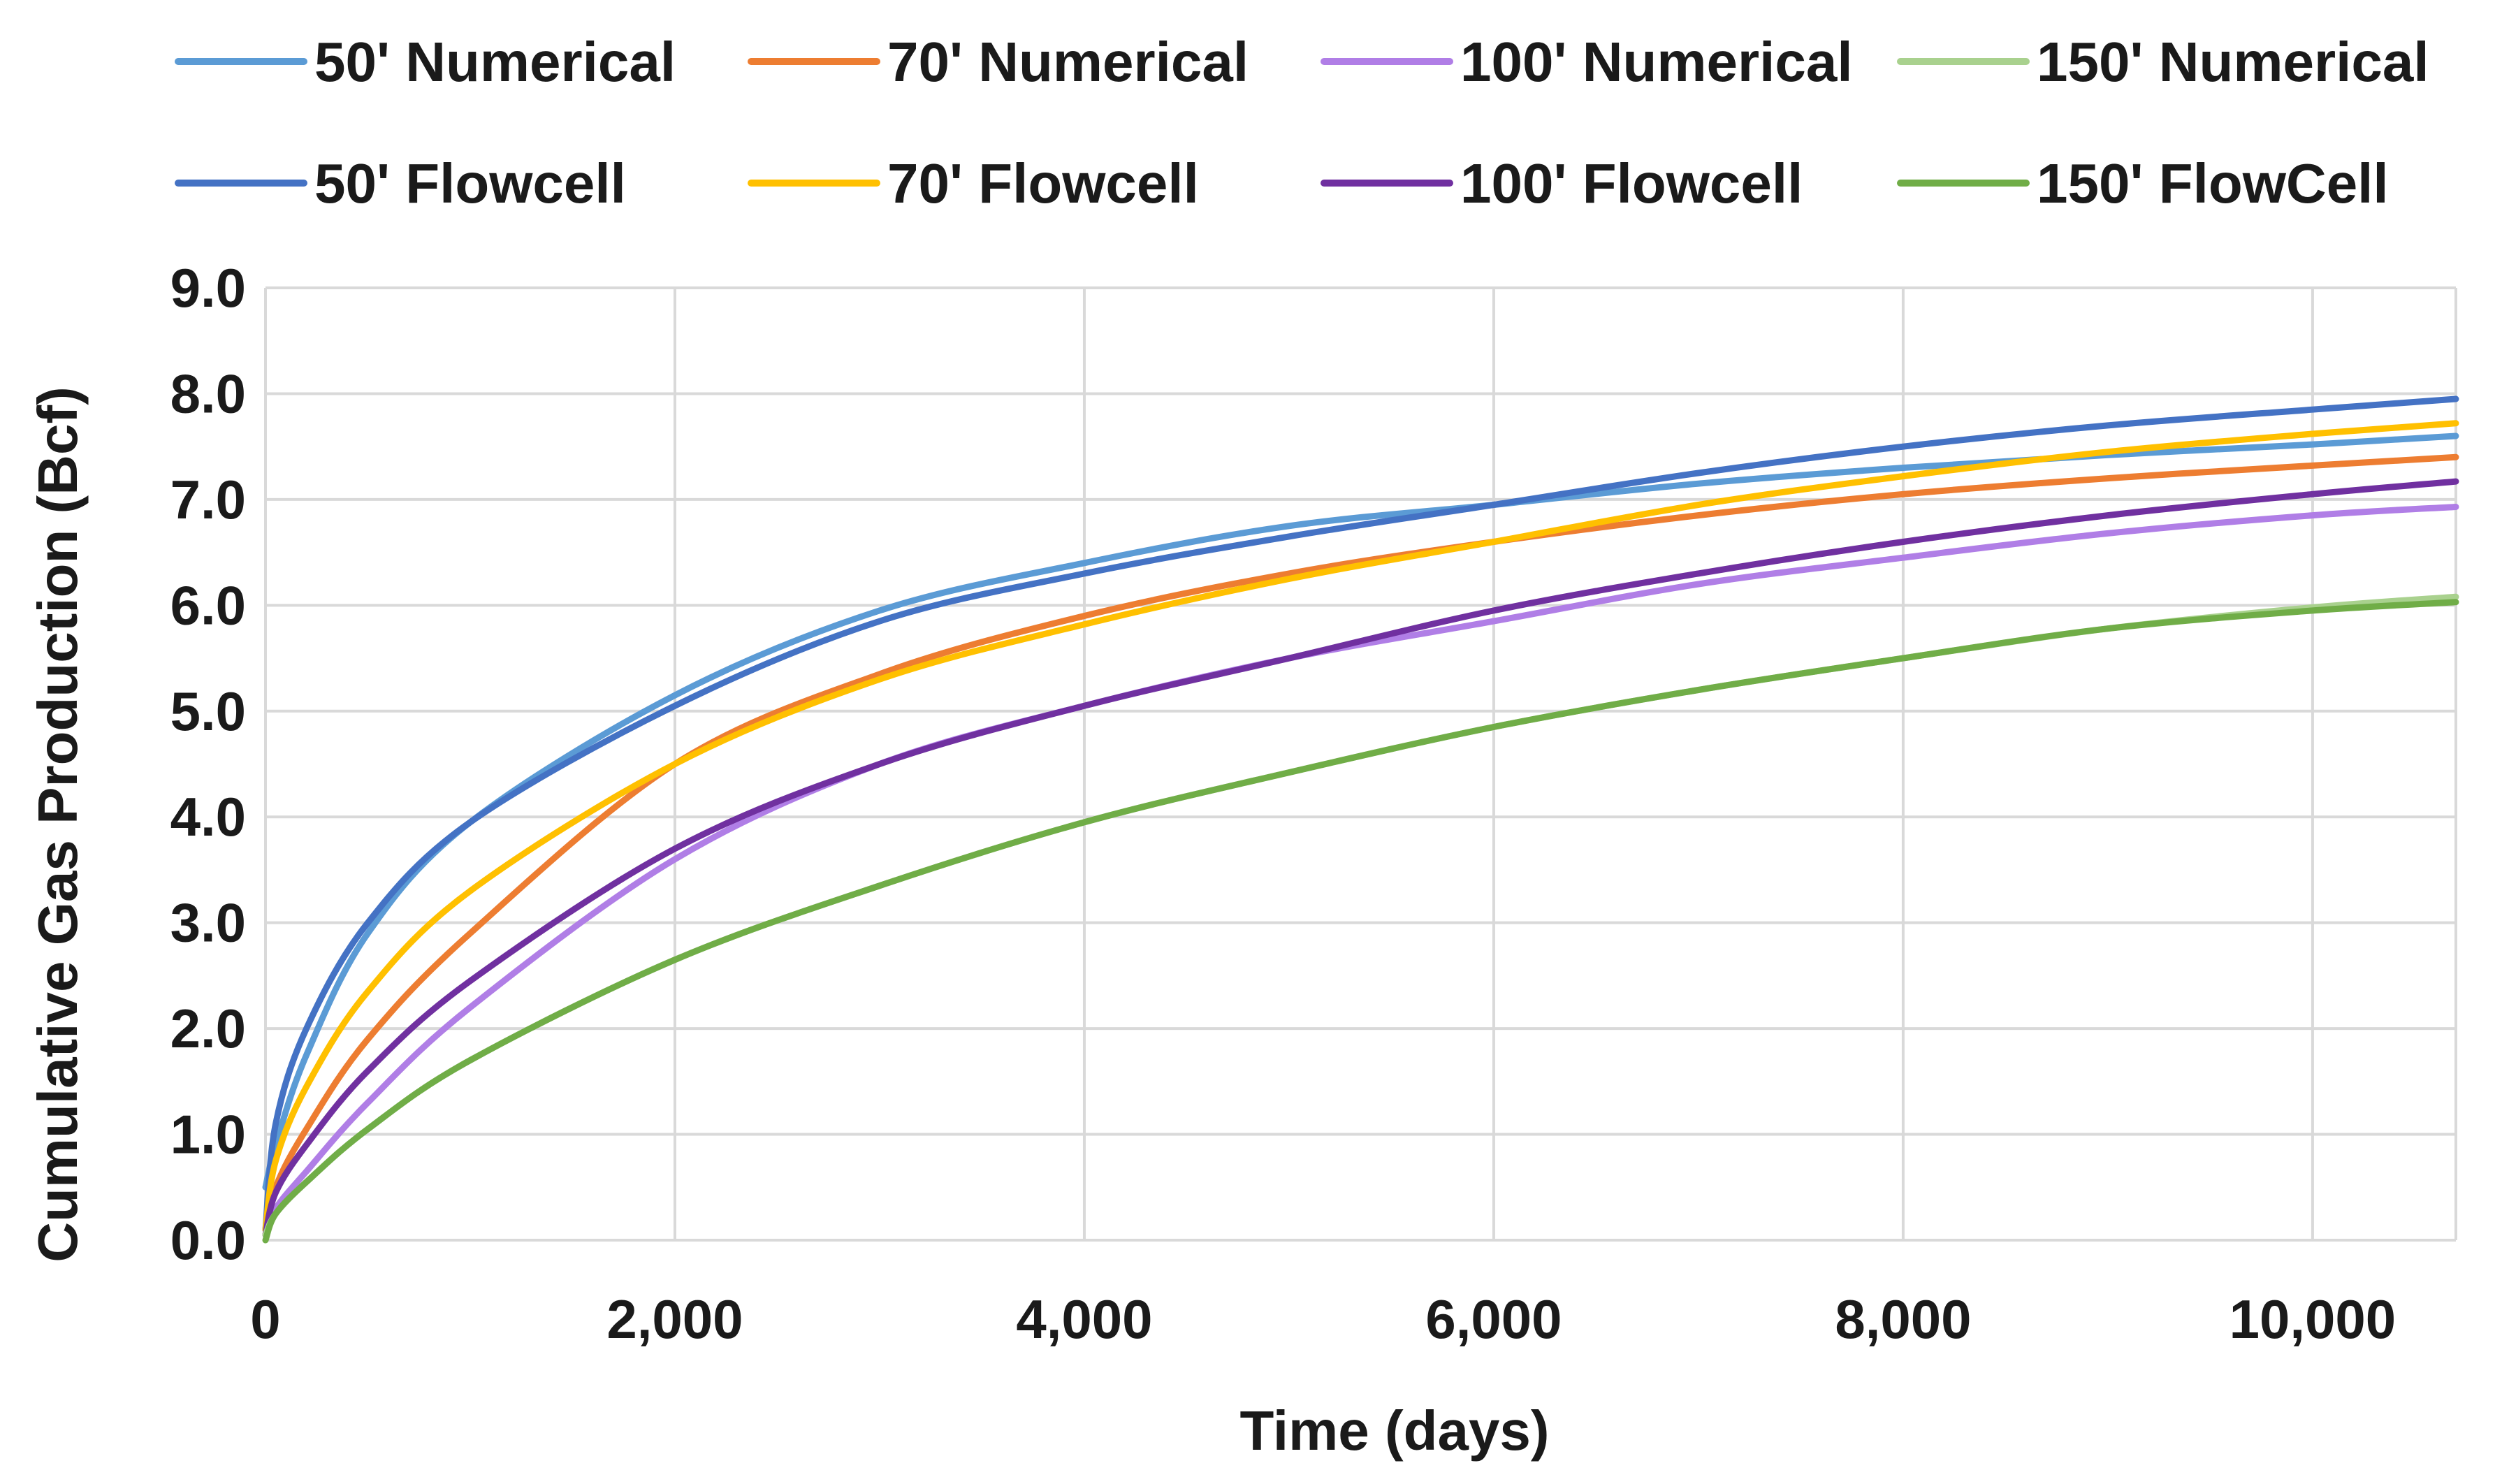  Describe the element at coordinates (208, 393) in the screenshot. I see `y-tick-label: 8.0` at that location.